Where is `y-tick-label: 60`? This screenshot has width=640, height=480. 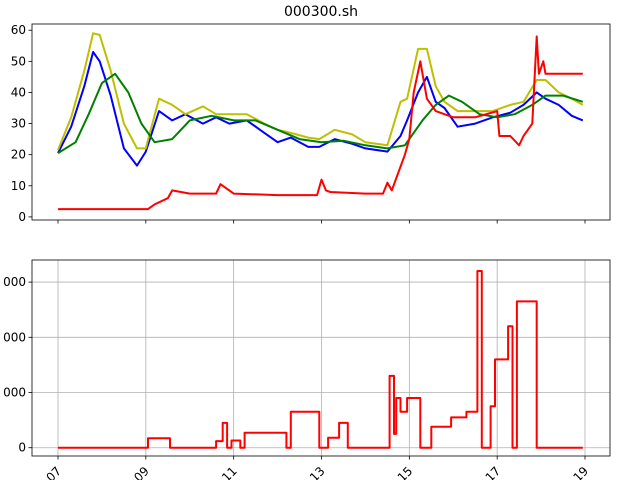 y-tick-label: 60 is located at coordinates (18, 30).